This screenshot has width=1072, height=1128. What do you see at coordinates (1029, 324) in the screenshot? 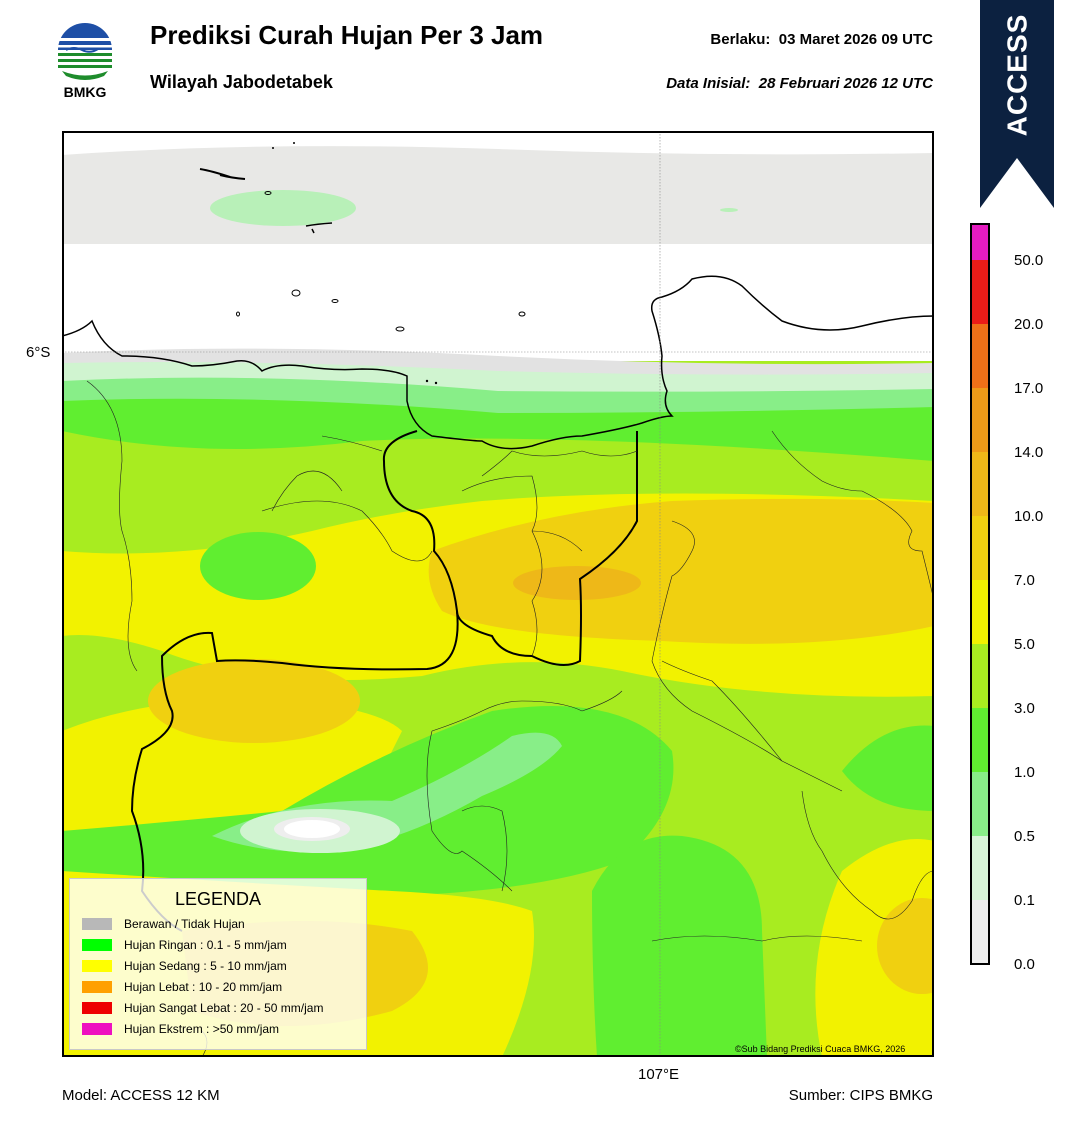
I see `colorbar-tick-label: 20.0` at bounding box center [1029, 324].